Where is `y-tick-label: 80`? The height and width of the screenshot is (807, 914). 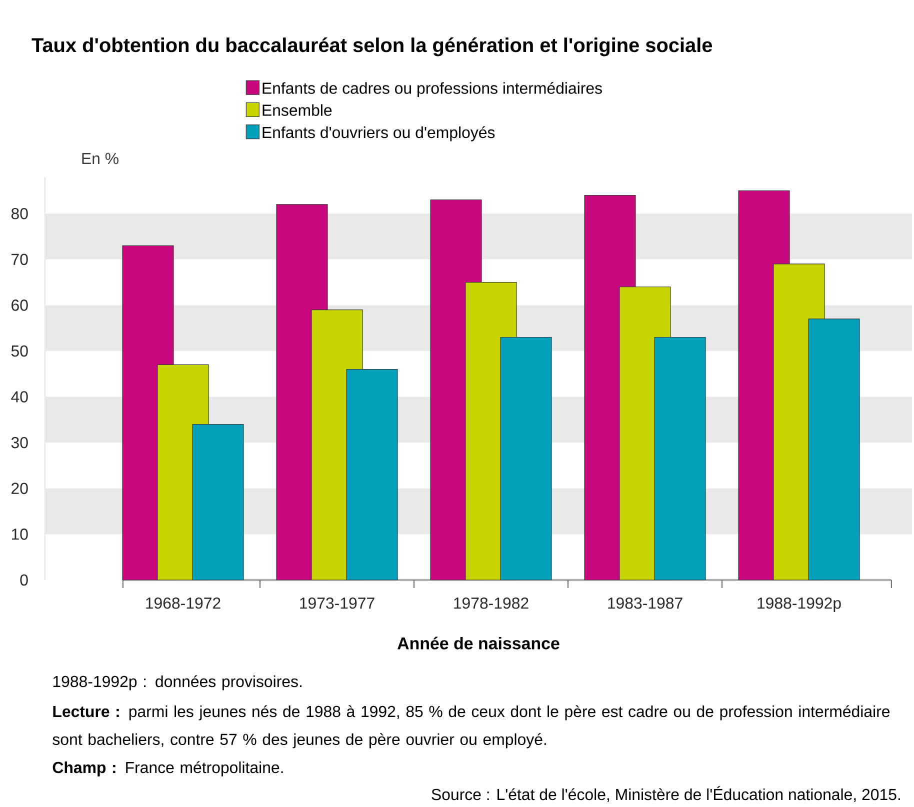
y-tick-label: 80 is located at coordinates (19, 214).